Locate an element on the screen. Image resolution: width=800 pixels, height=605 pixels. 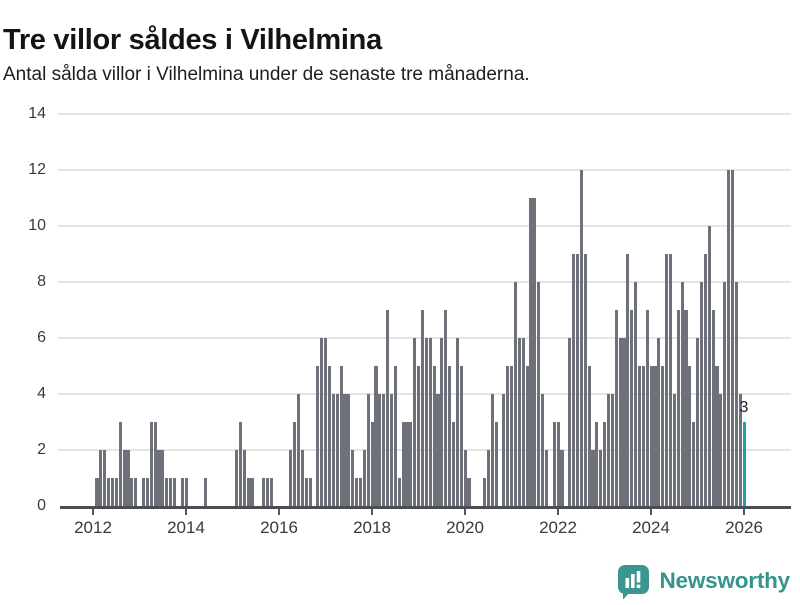
x-axis-label-2022: 2022 is located at coordinates (558, 527).